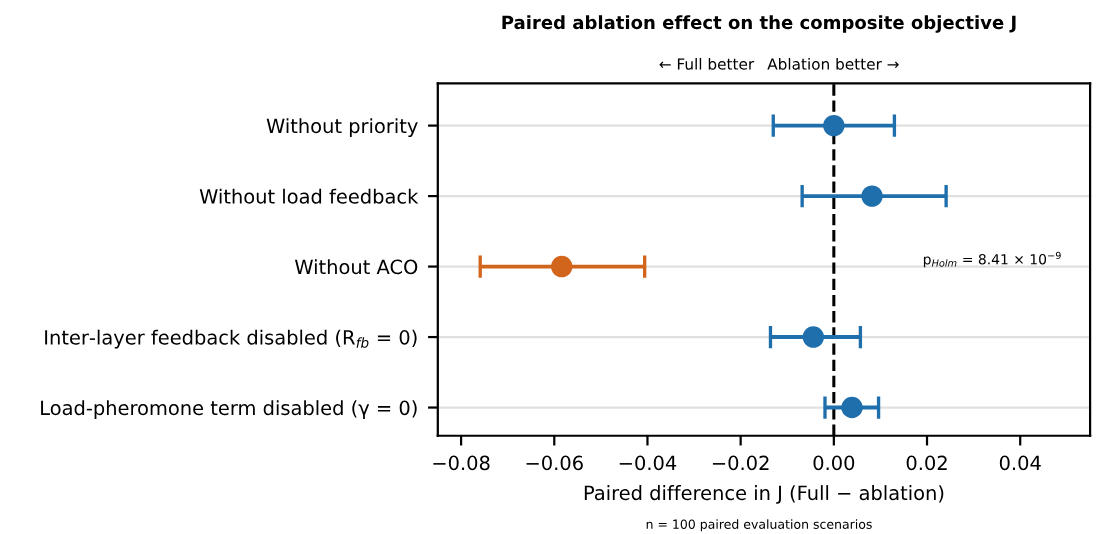 Image resolution: width=1100 pixels, height=534 pixels. I want to click on y-tick-label: Without priority, so click(342, 128).